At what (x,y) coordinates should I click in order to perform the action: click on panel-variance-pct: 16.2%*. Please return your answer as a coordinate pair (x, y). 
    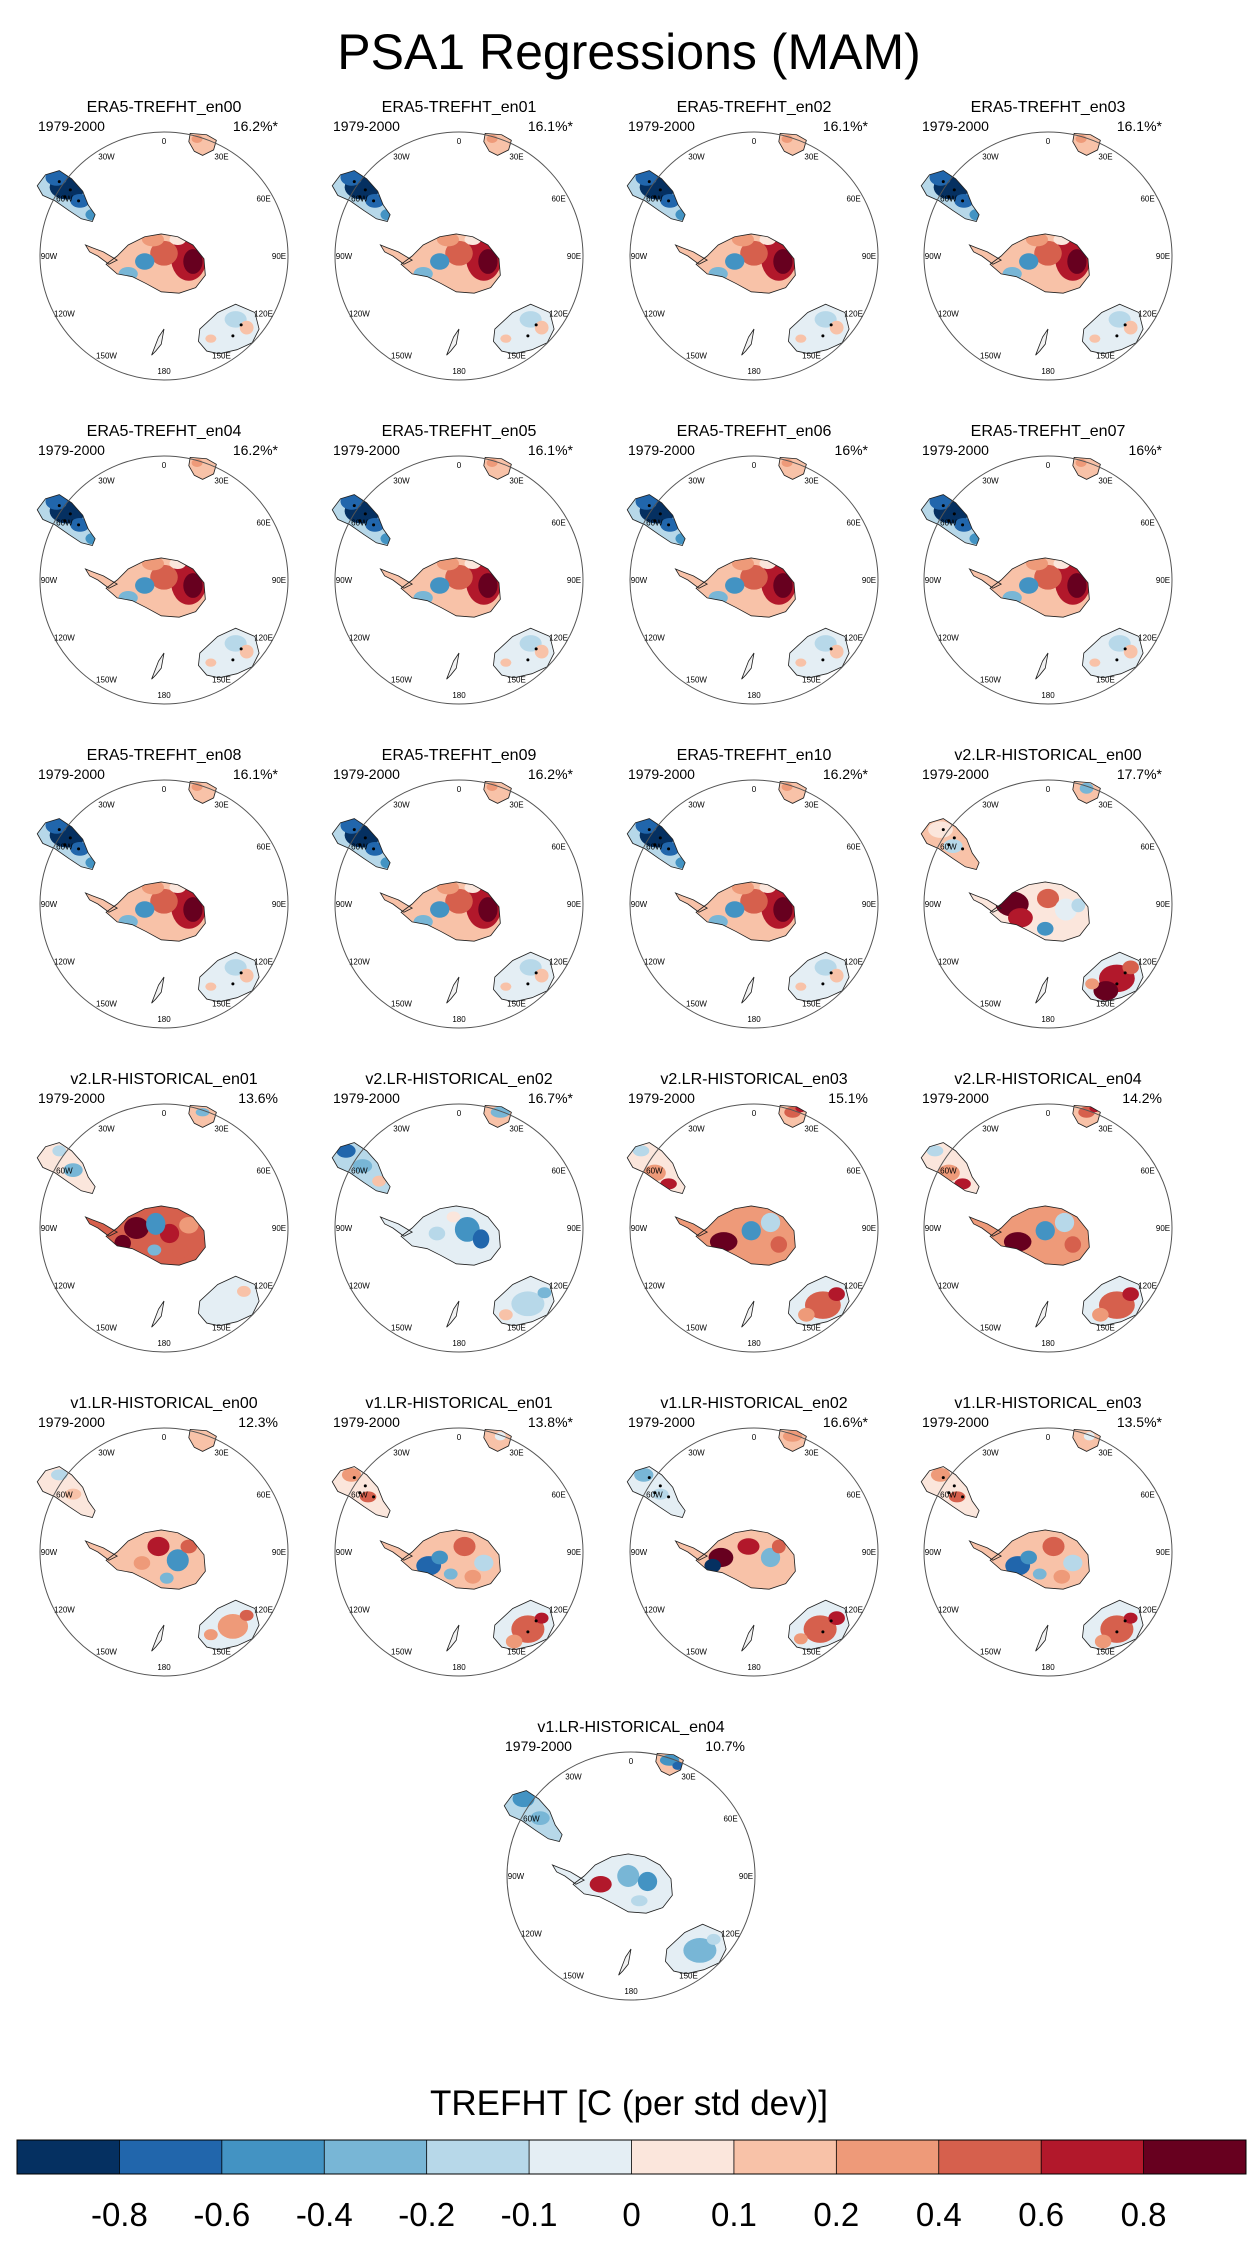
    Looking at the image, I should click on (256, 126).